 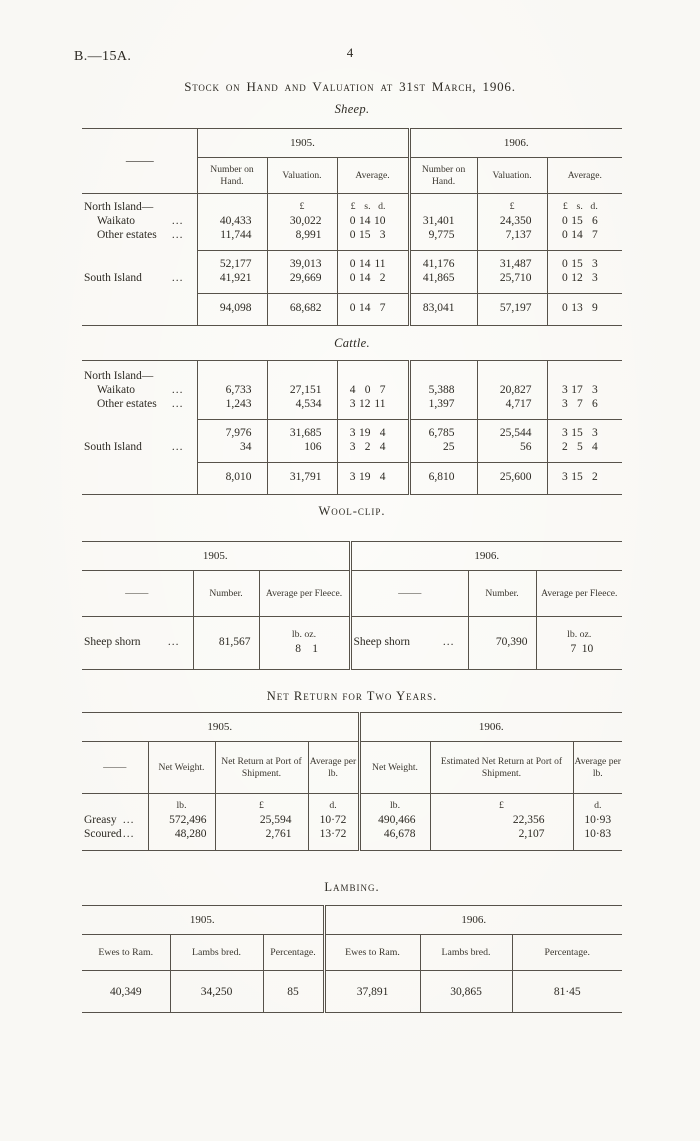 I want to click on cell-average: 3 17 3, so click(x=584, y=390).